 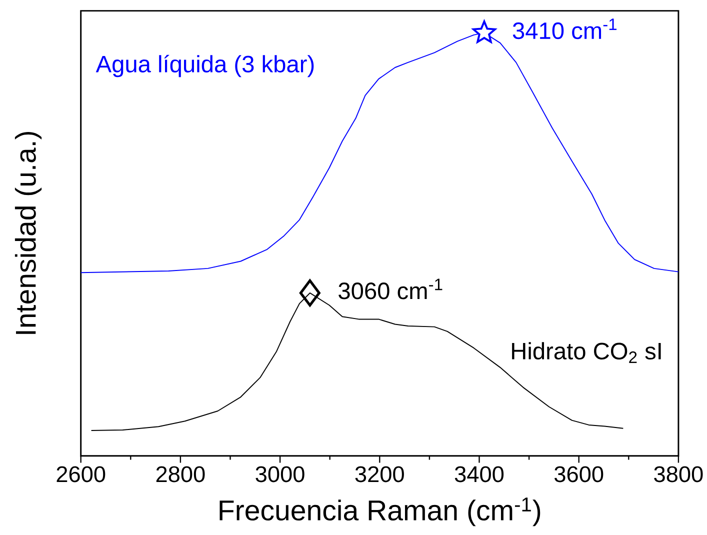 What do you see at coordinates (479, 474) in the screenshot?
I see `x-tick-label: 3400` at bounding box center [479, 474].